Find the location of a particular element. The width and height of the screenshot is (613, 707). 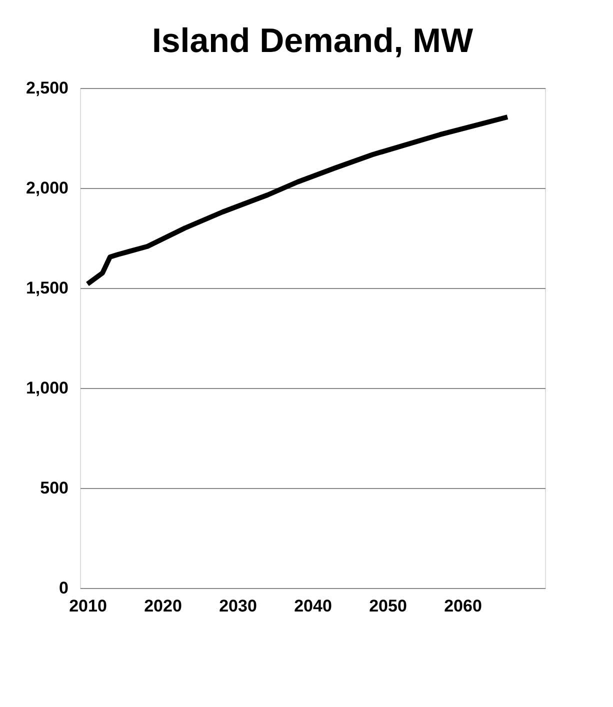

x-tick-label: 2020 is located at coordinates (163, 606).